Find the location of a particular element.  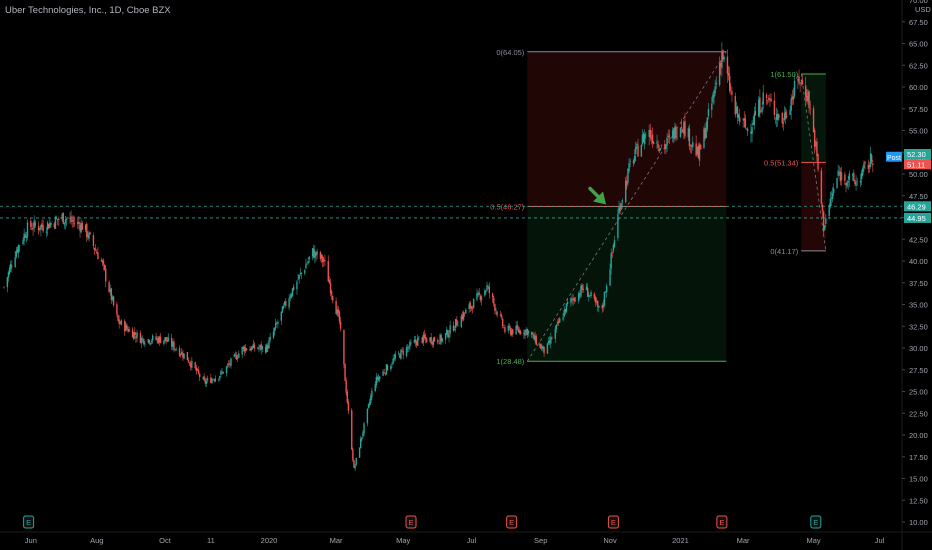

price-tick-label: 50.00 is located at coordinates (918, 174).